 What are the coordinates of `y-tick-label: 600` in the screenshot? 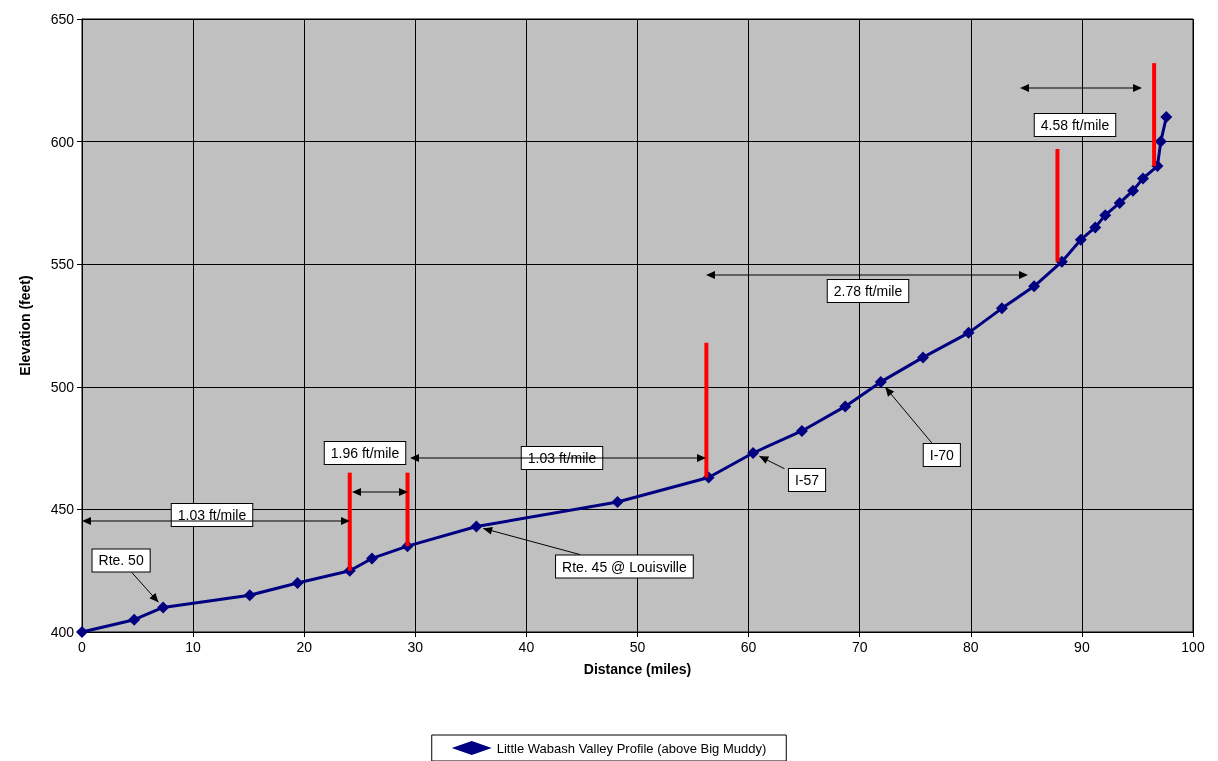 It's located at (62, 141).